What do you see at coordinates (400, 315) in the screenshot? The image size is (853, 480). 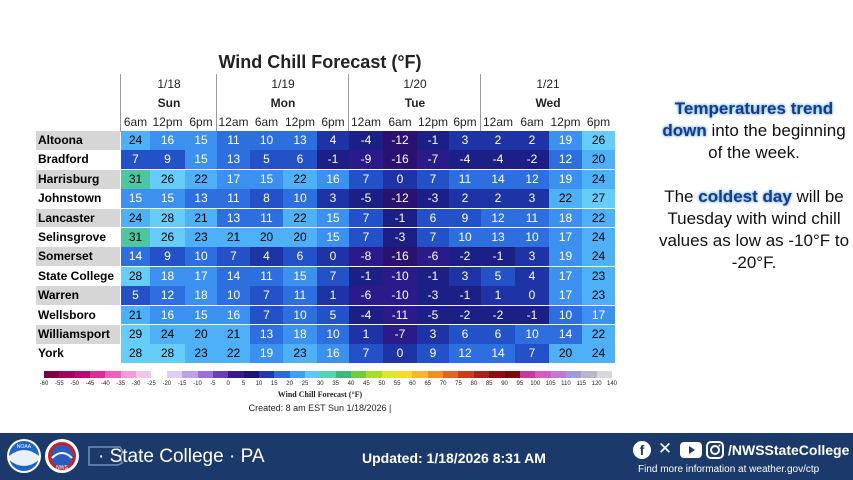 I see `heatmap-cell: -11` at bounding box center [400, 315].